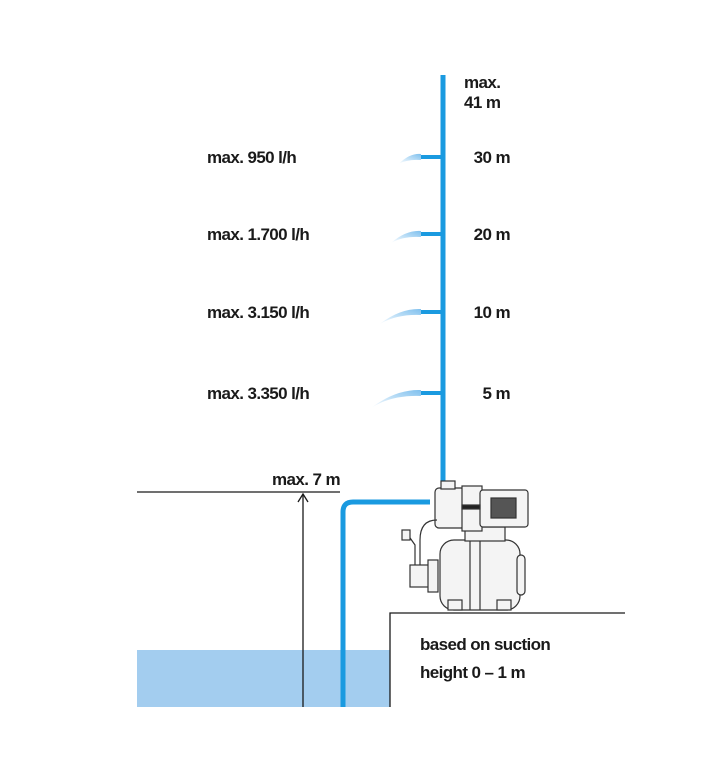 The height and width of the screenshot is (779, 717). What do you see at coordinates (465, 545) in the screenshot?
I see `pump-icon` at bounding box center [465, 545].